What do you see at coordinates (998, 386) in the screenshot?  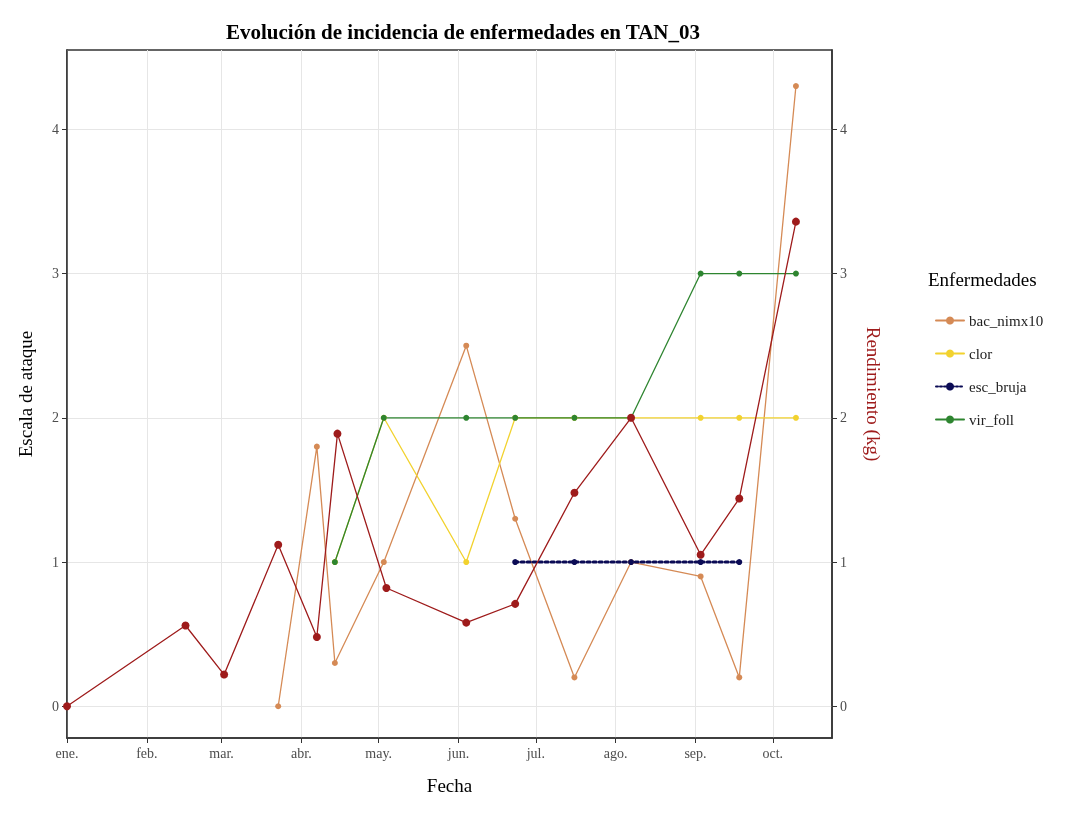 I see `legend-label: esc_bruja` at bounding box center [998, 386].